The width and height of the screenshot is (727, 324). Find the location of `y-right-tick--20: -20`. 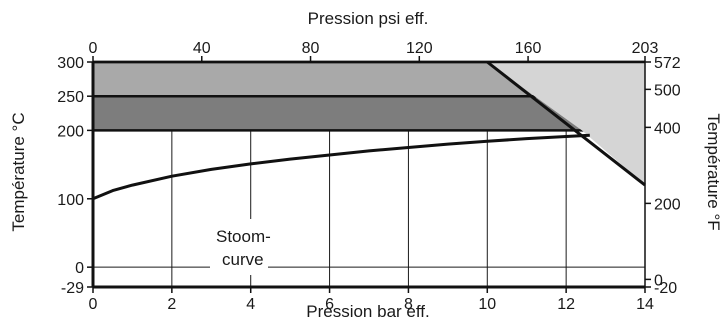

y-right-tick--20: -20 is located at coordinates (665, 288).